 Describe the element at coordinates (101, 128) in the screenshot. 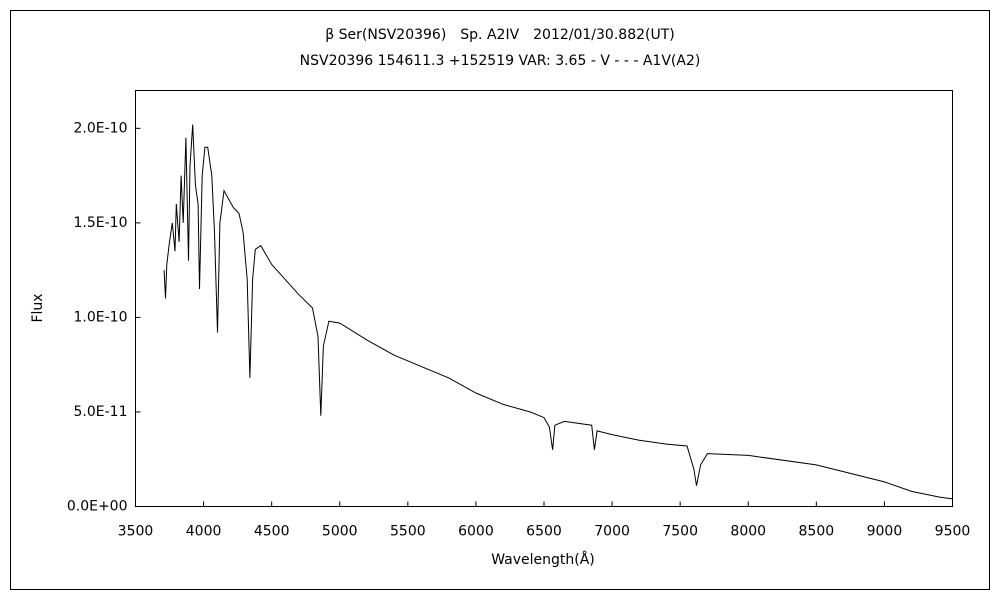

I see `y-tick-label: 2.0E-10` at that location.